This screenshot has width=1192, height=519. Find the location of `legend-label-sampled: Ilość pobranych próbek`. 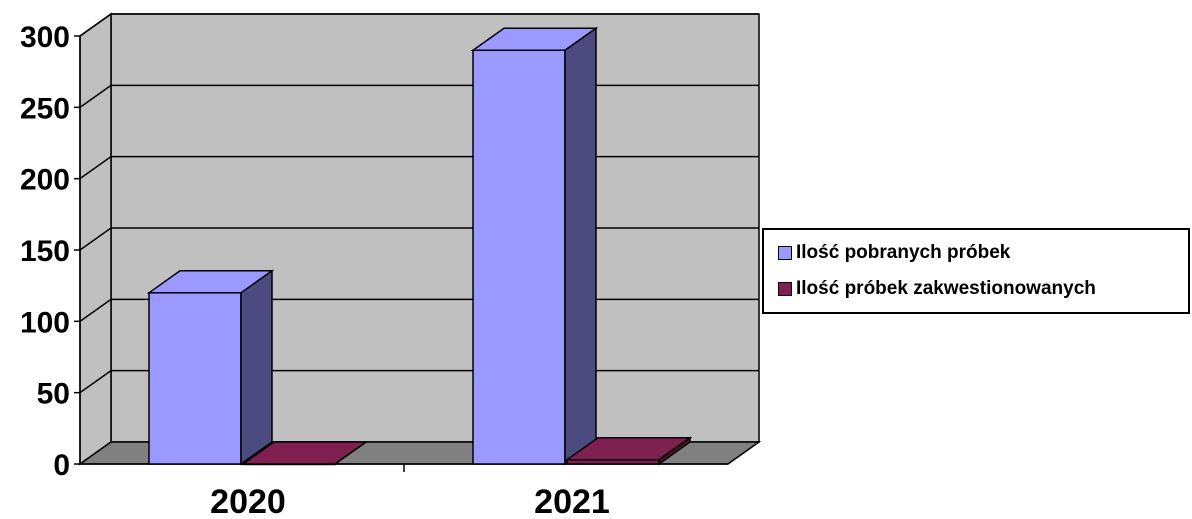

legend-label-sampled: Ilość pobranych próbek is located at coordinates (903, 252).